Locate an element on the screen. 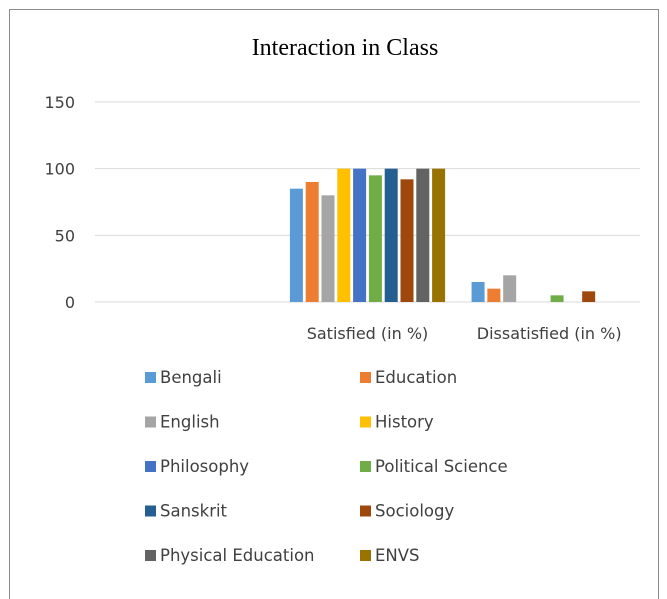 This screenshot has height=599, width=667. chart-title: Interaction in Class is located at coordinates (345, 48).